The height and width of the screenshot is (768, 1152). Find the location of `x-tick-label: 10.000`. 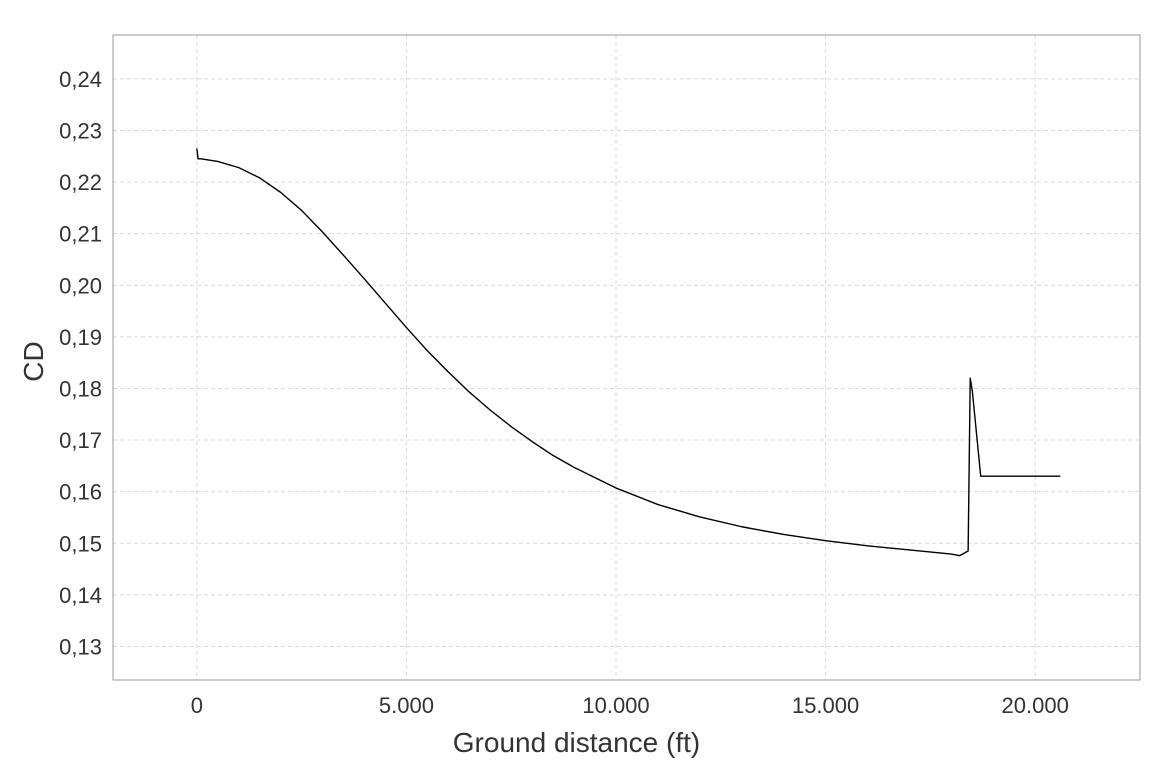

x-tick-label: 10.000 is located at coordinates (615, 705).